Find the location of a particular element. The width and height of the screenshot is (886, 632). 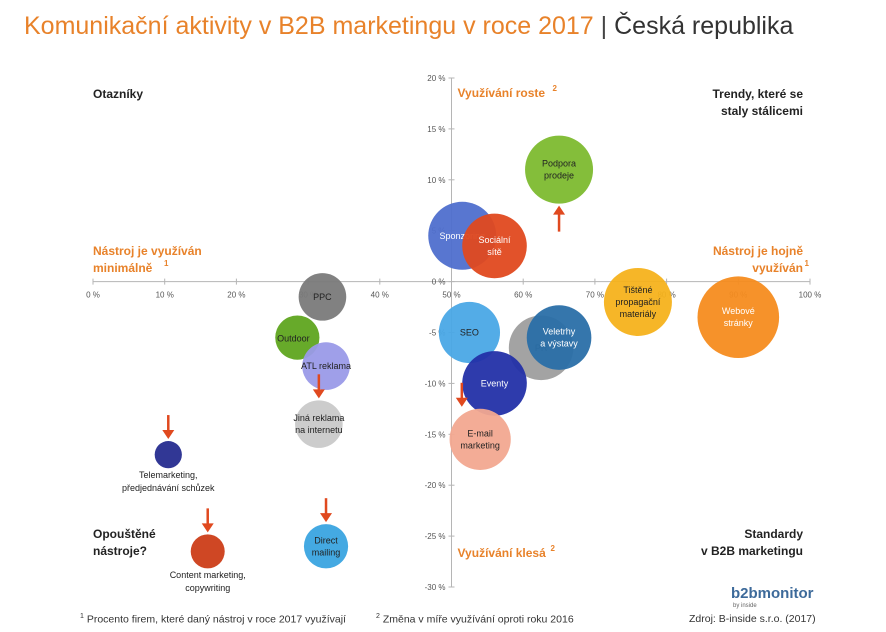

label-used-minimally-line-1: minimálně is located at coordinates (123, 268).